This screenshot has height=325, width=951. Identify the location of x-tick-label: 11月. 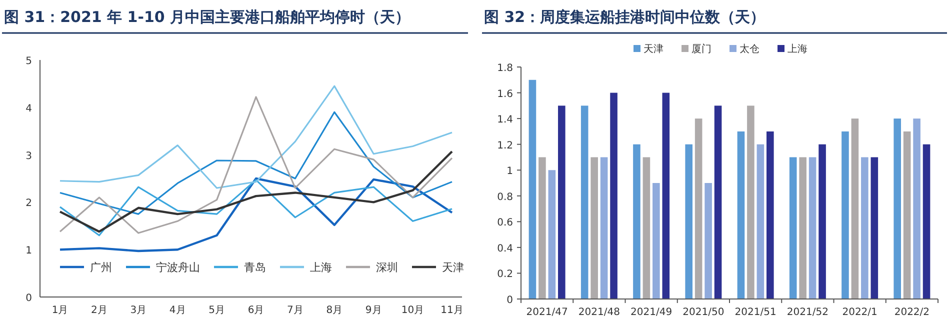
(452, 310).